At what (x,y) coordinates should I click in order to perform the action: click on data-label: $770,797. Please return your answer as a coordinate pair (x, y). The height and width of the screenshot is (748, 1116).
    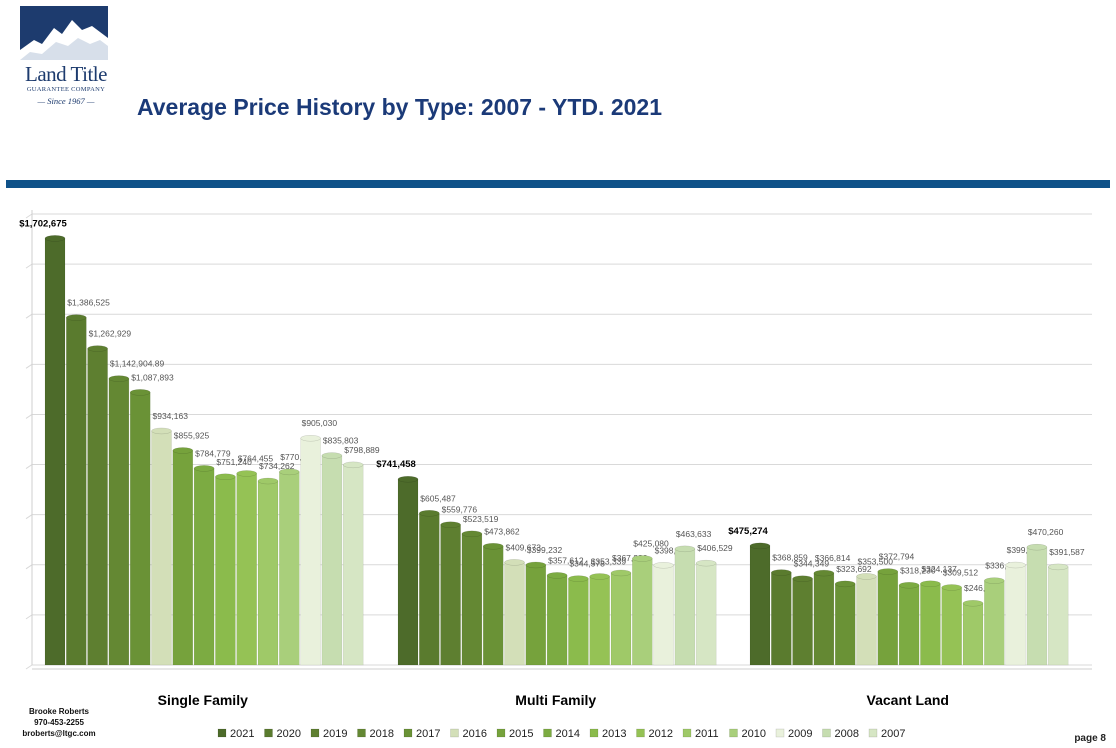
    Looking at the image, I should click on (298, 457).